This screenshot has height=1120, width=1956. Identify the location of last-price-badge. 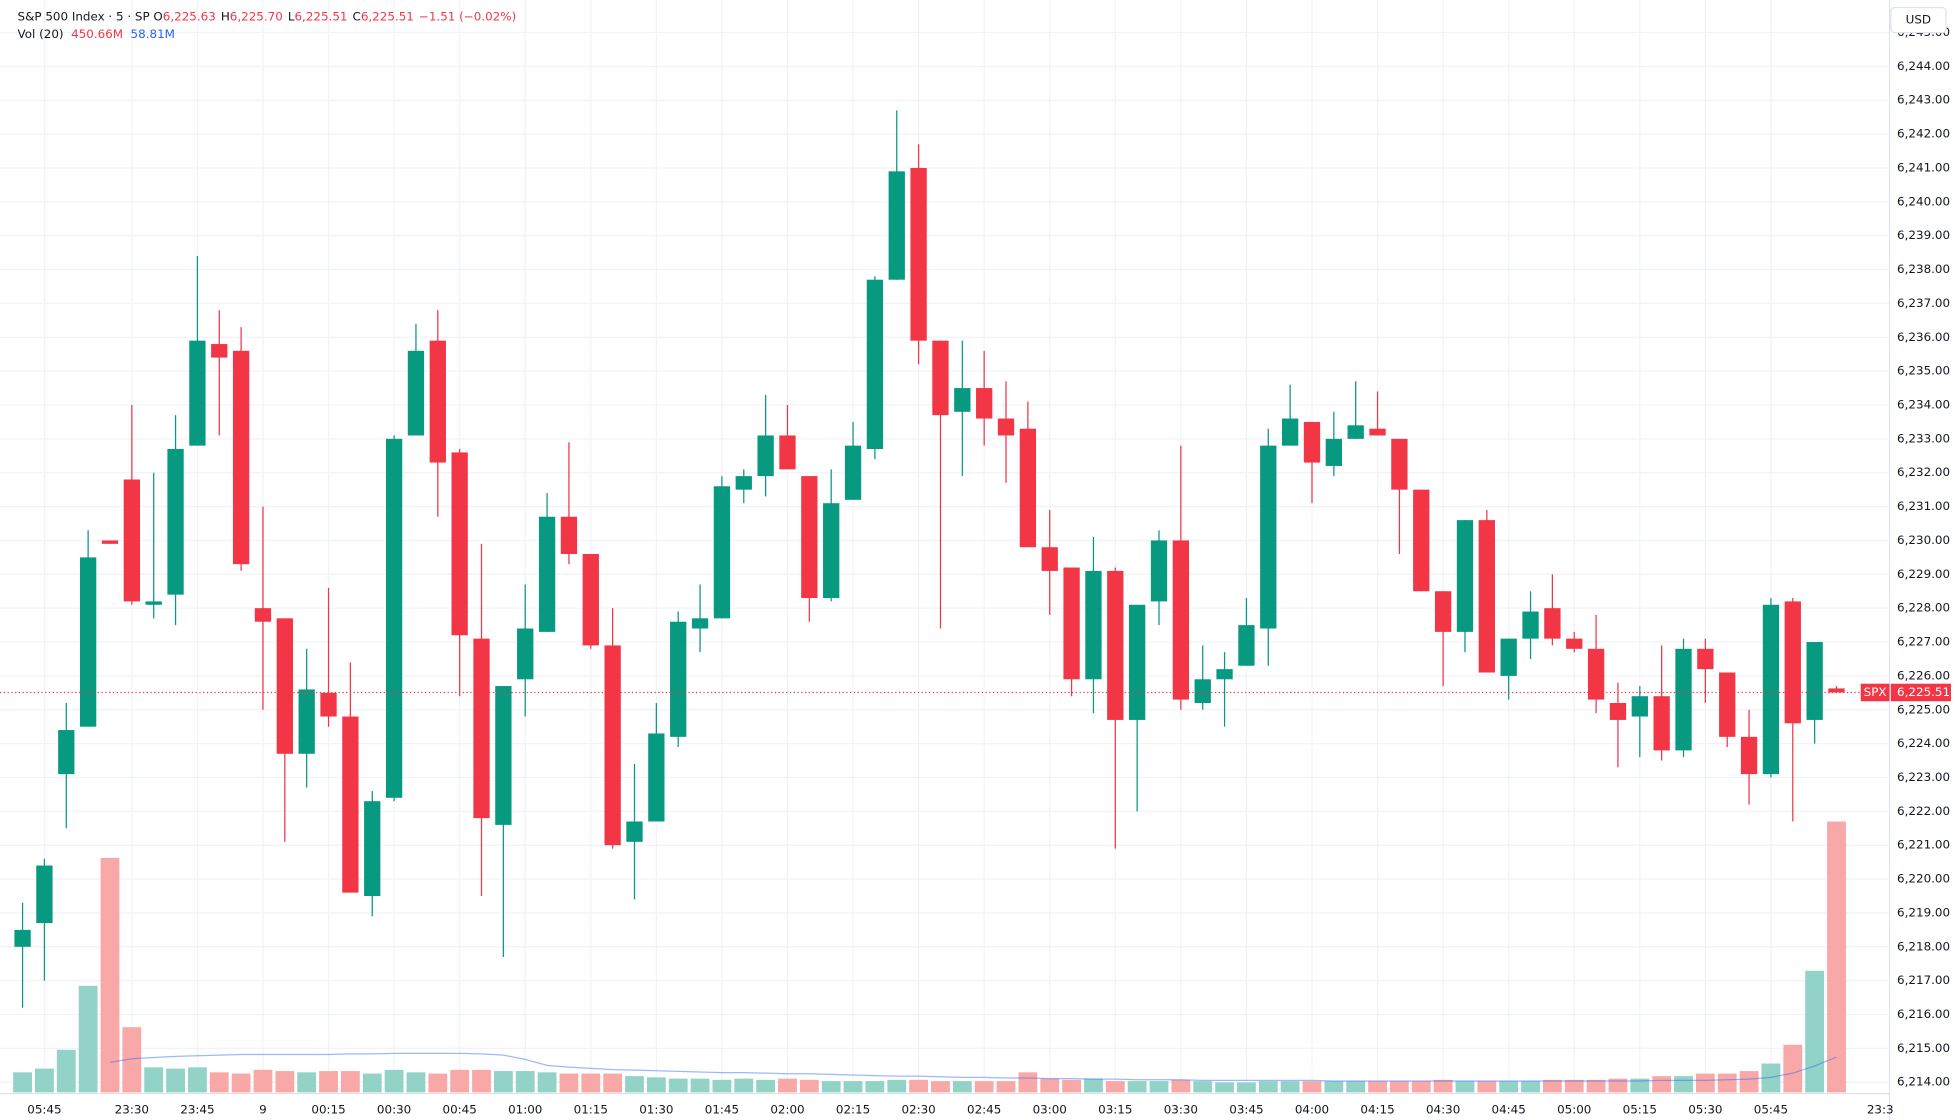
(1920, 692).